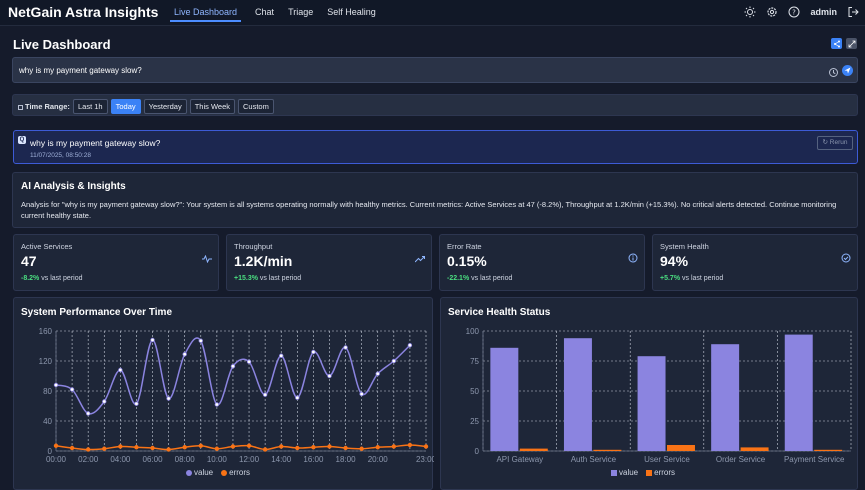  I want to click on y-tick-label: 75, so click(474, 361).